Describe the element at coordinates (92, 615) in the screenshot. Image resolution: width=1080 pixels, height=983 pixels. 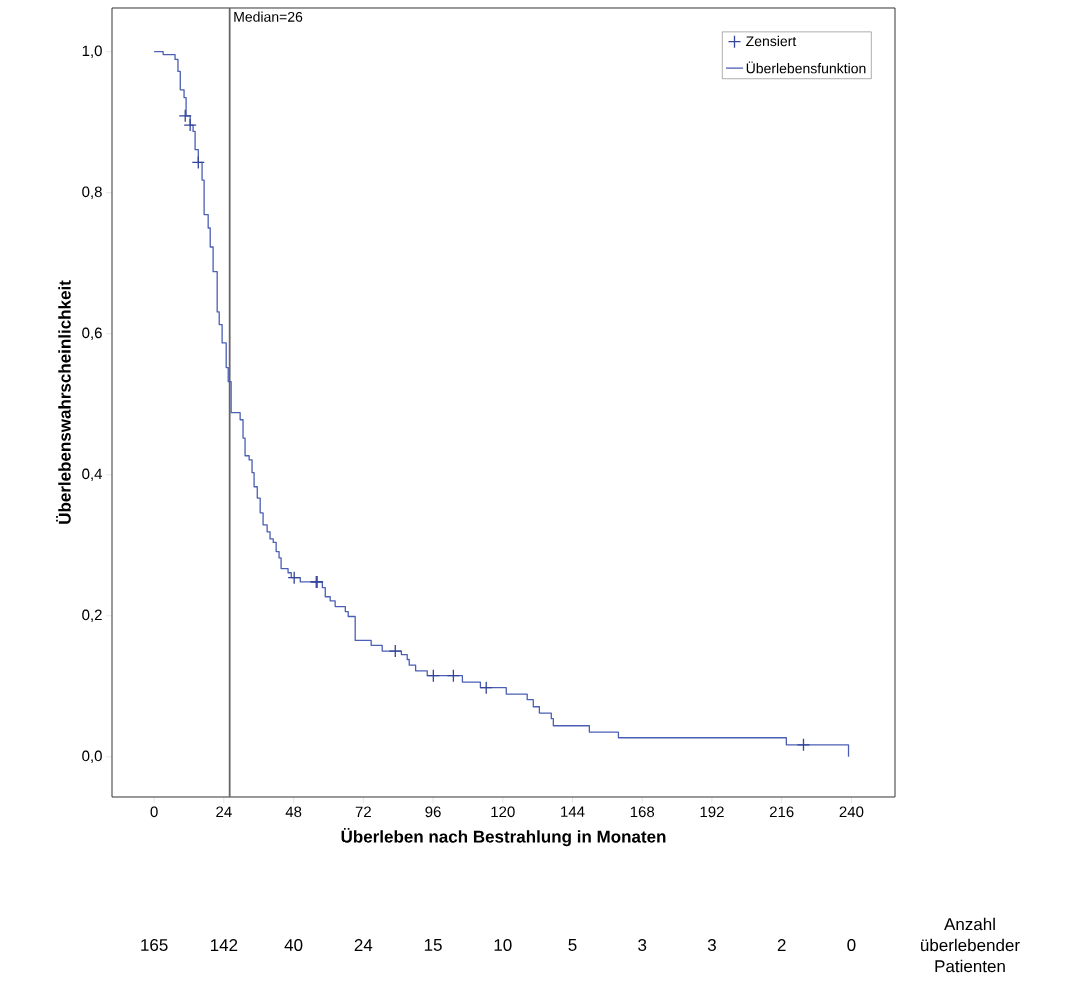
I see `y-tick-label: 0,2` at that location.